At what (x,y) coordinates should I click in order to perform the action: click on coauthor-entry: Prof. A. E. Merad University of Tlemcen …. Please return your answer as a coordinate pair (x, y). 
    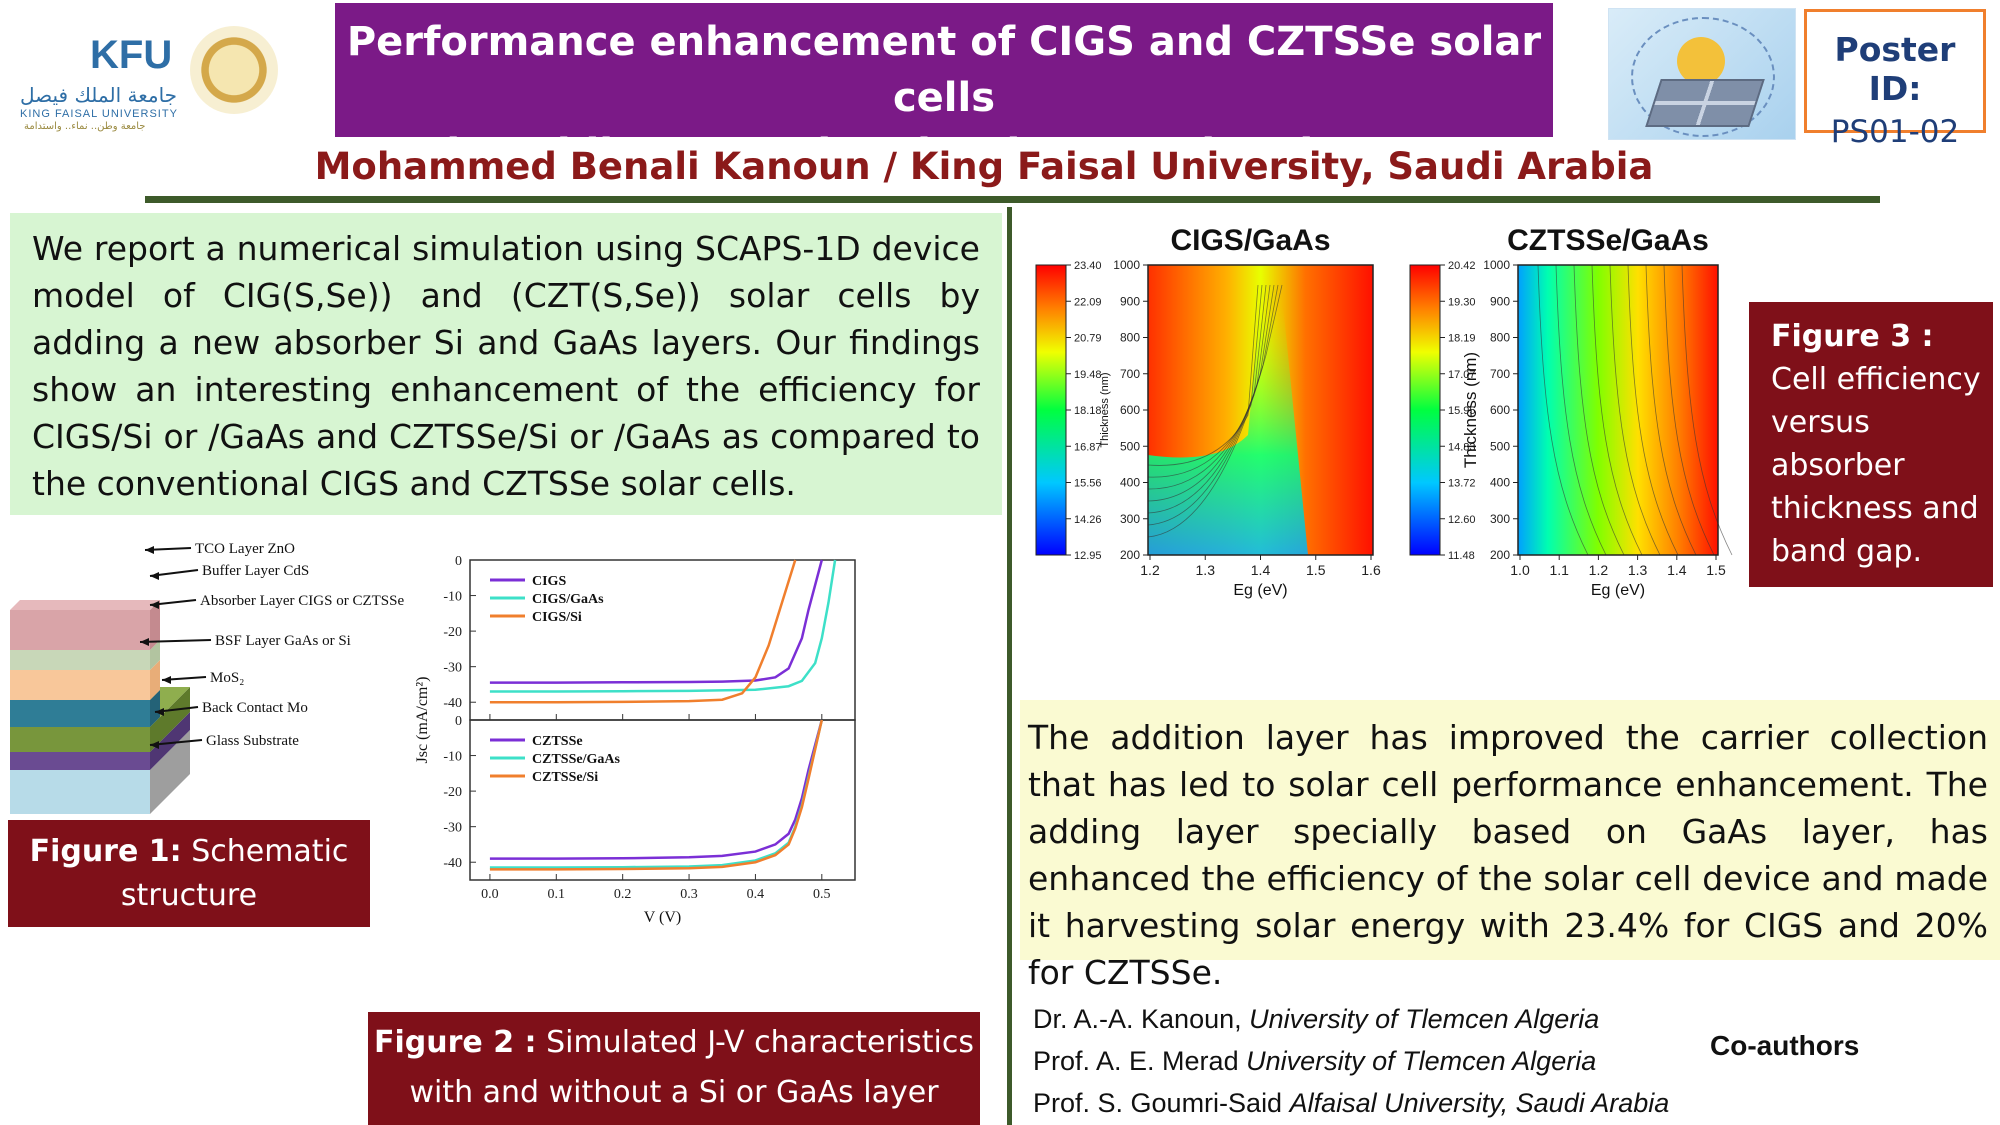
    Looking at the image, I should click on (1383, 1061).